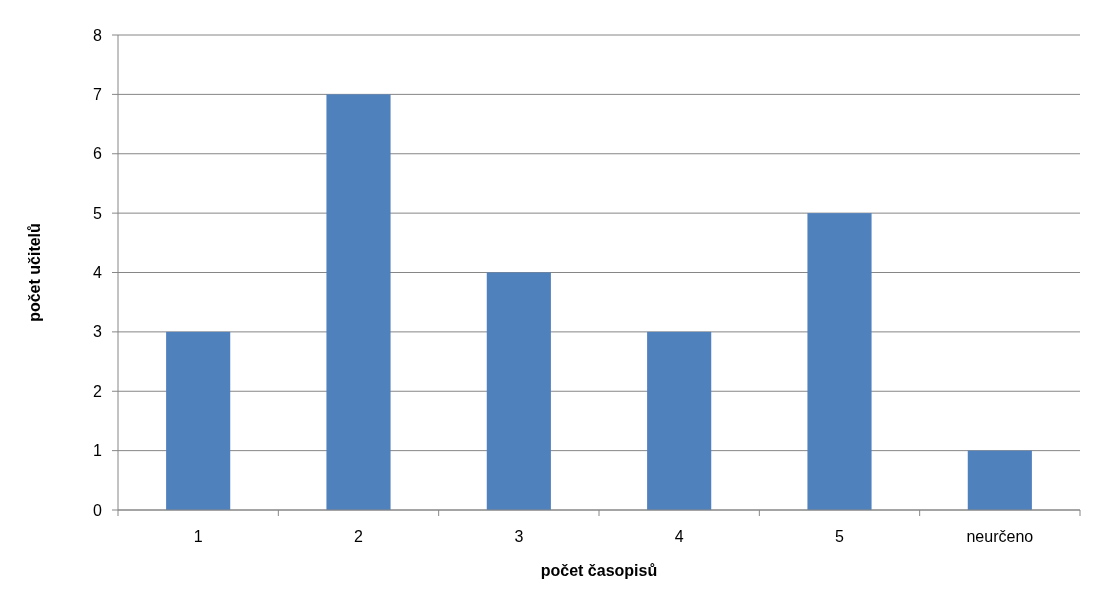 The width and height of the screenshot is (1112, 597). Describe the element at coordinates (359, 536) in the screenshot. I see `x-tick-label: 2` at that location.